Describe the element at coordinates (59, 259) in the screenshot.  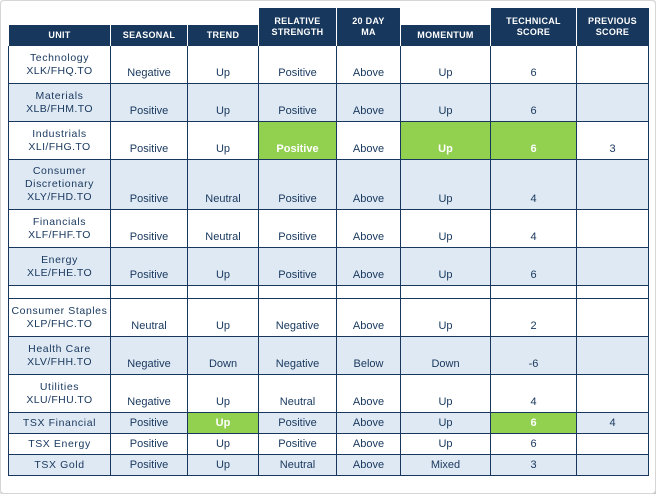
I see `unit-name: Energy` at that location.